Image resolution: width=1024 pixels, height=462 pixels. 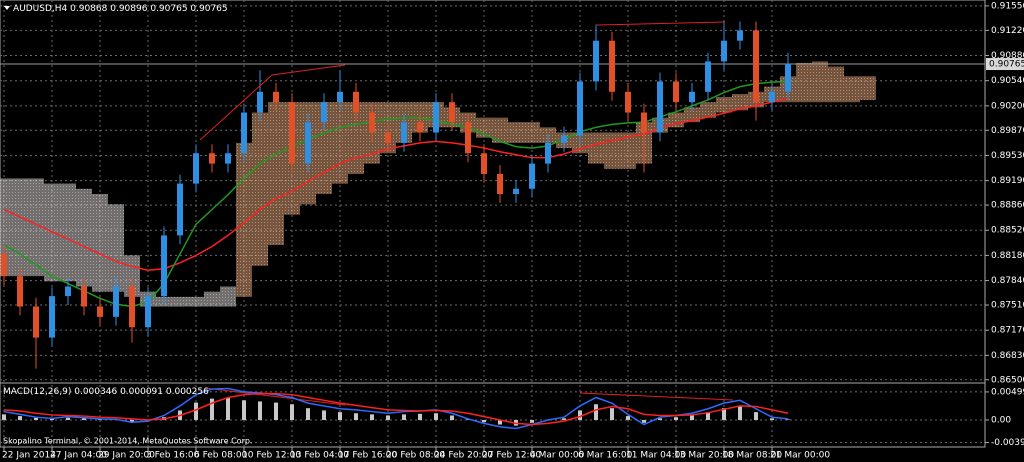 I want to click on x-tick-label: 27 Jan 04:00, so click(x=78, y=456).